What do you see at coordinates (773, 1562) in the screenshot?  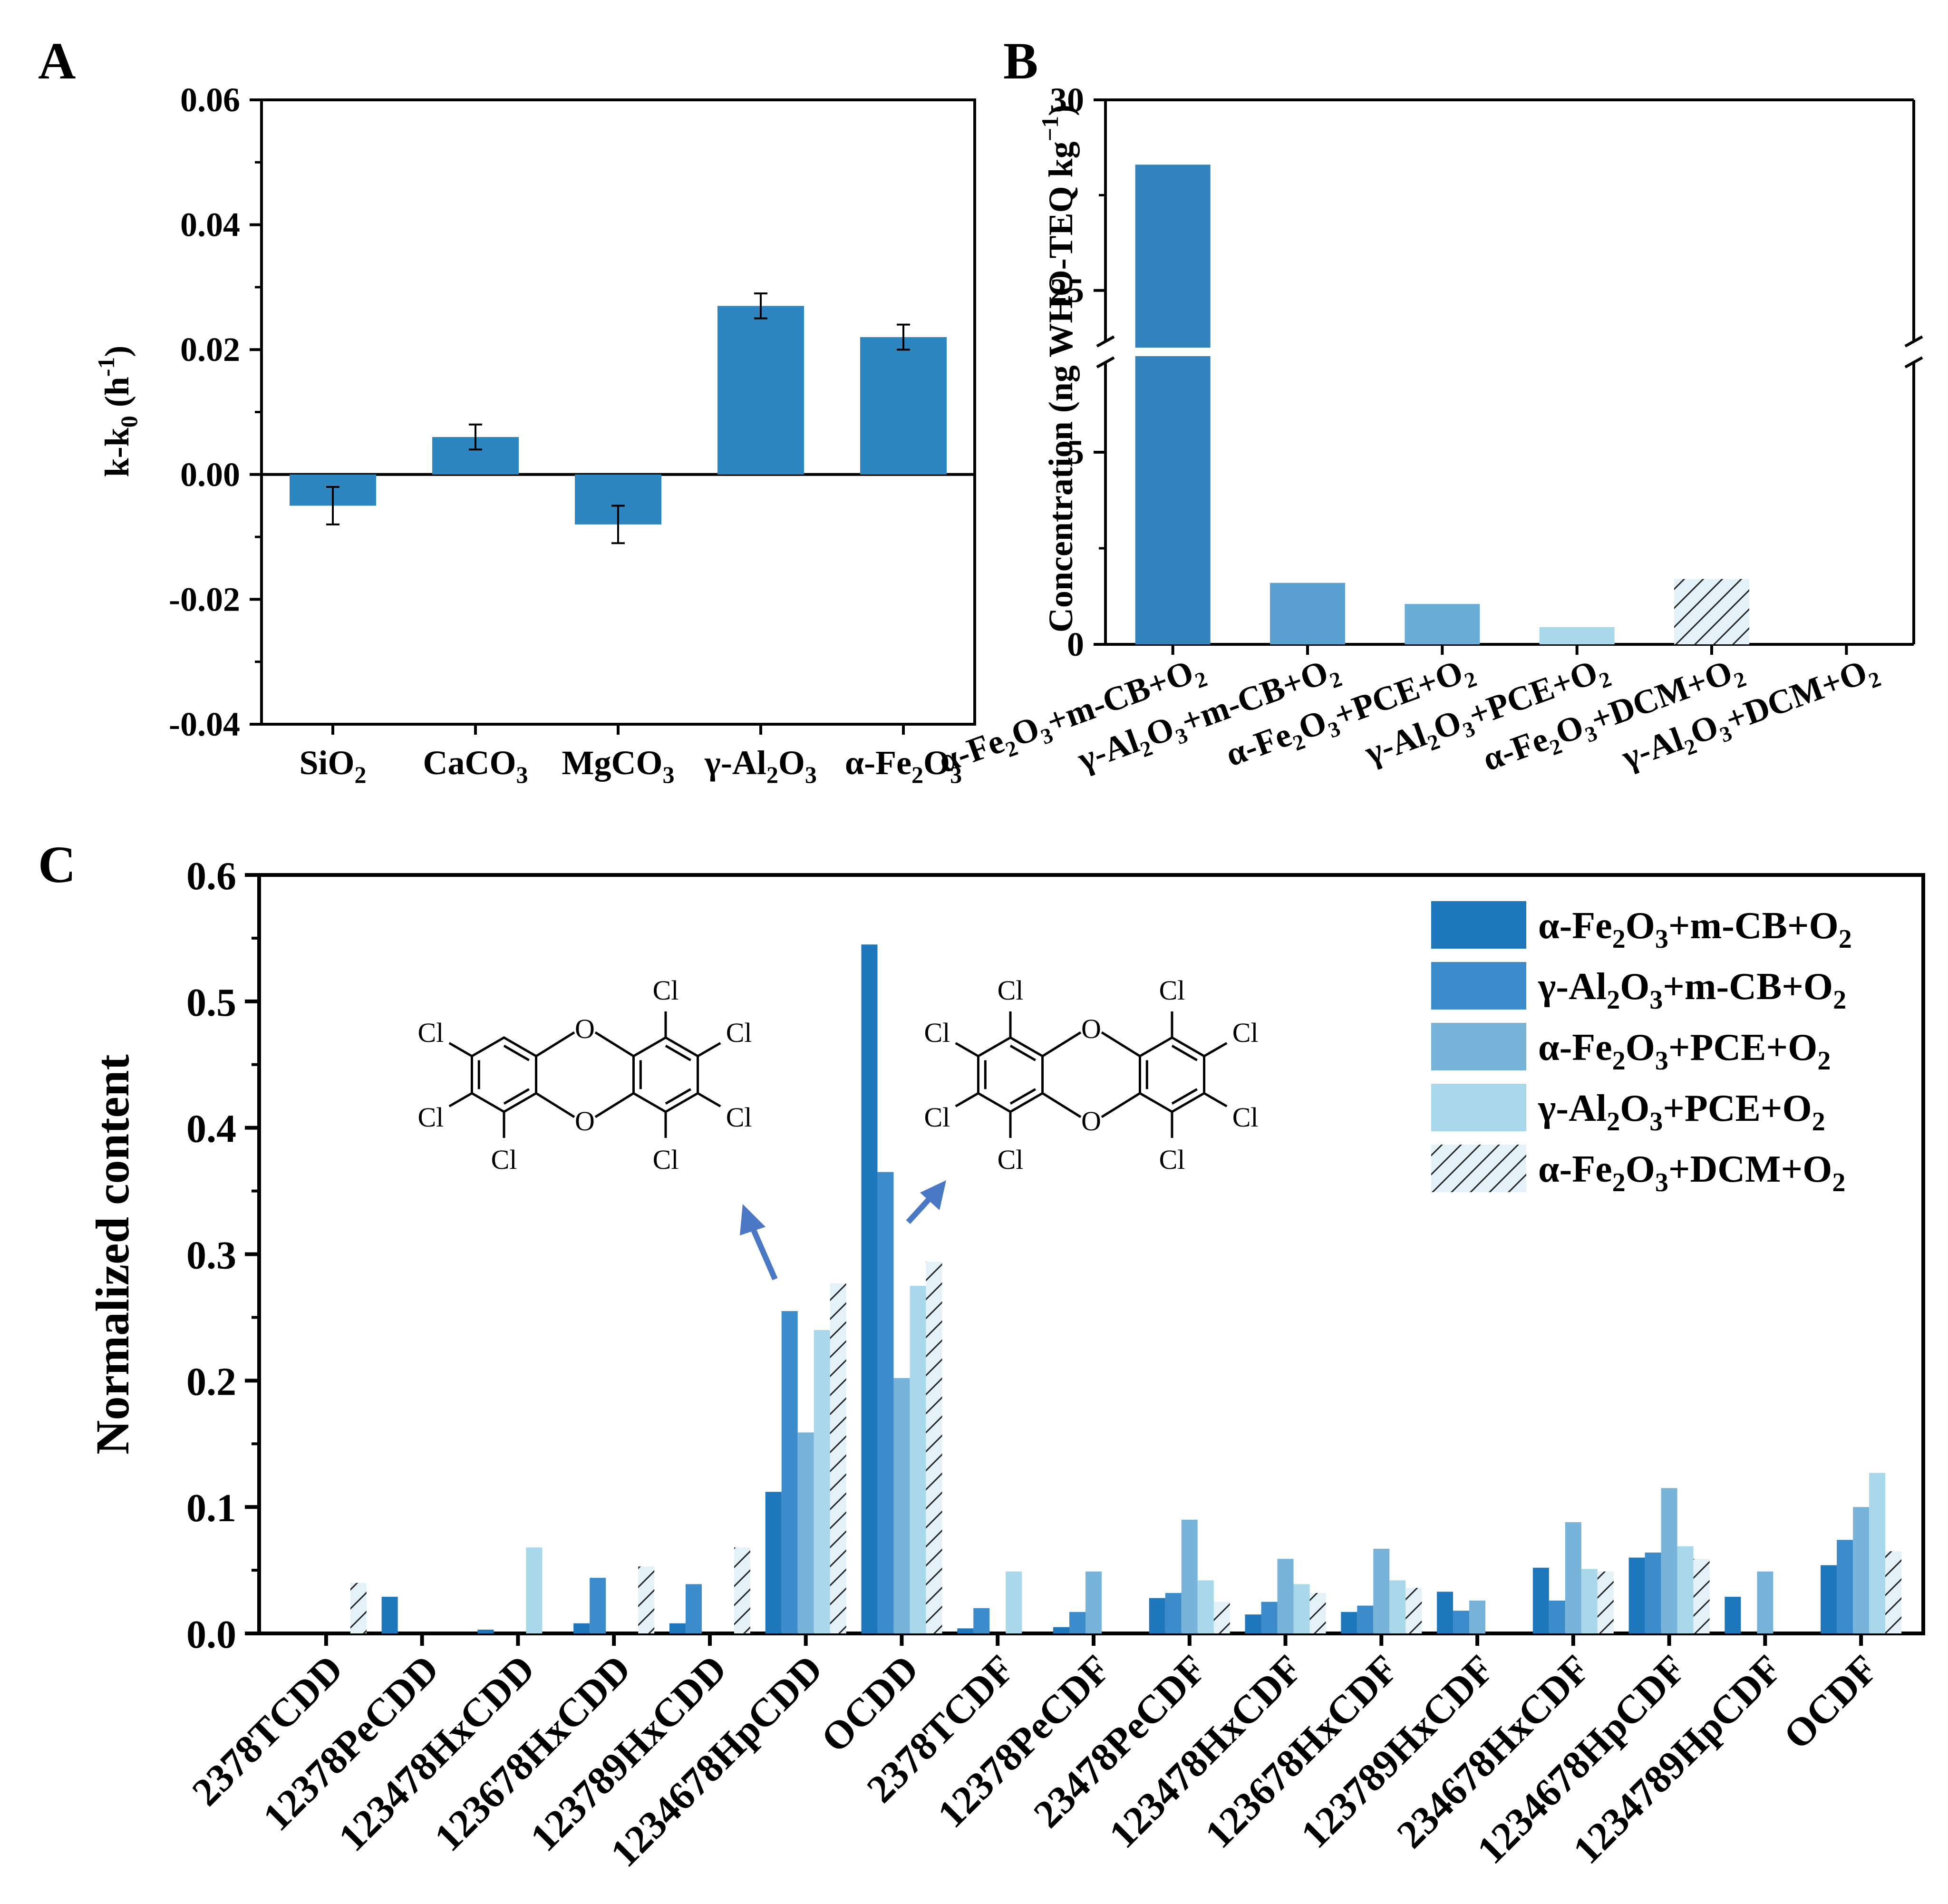 I see `bar-1234678HpCDD-s1` at bounding box center [773, 1562].